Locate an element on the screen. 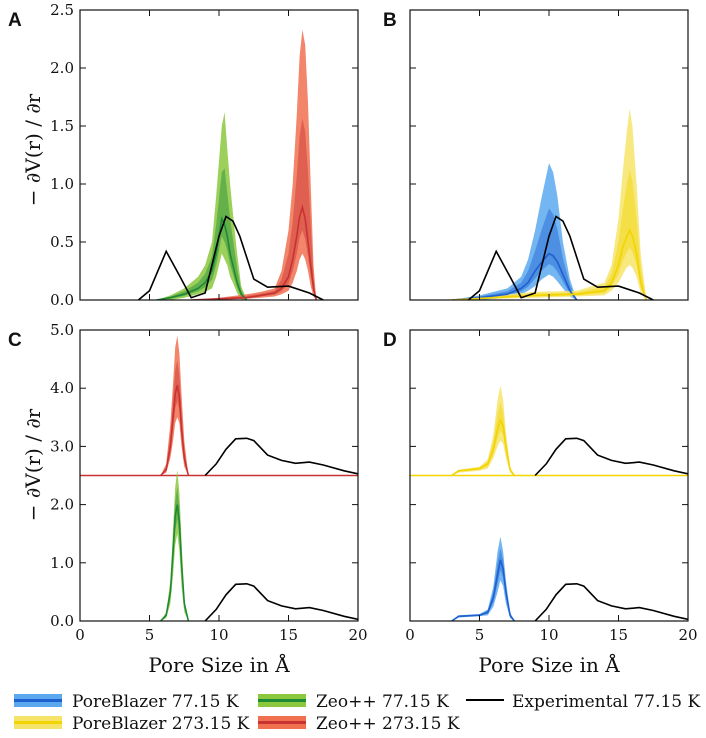 Image resolution: width=706 pixels, height=738 pixels. legend-swatch-zeo77-line is located at coordinates (282, 700).